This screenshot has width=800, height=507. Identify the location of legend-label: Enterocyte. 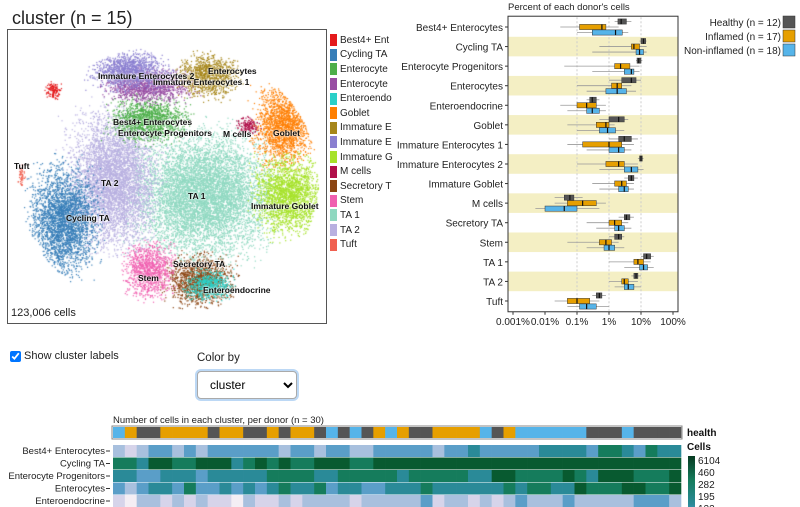
(364, 84).